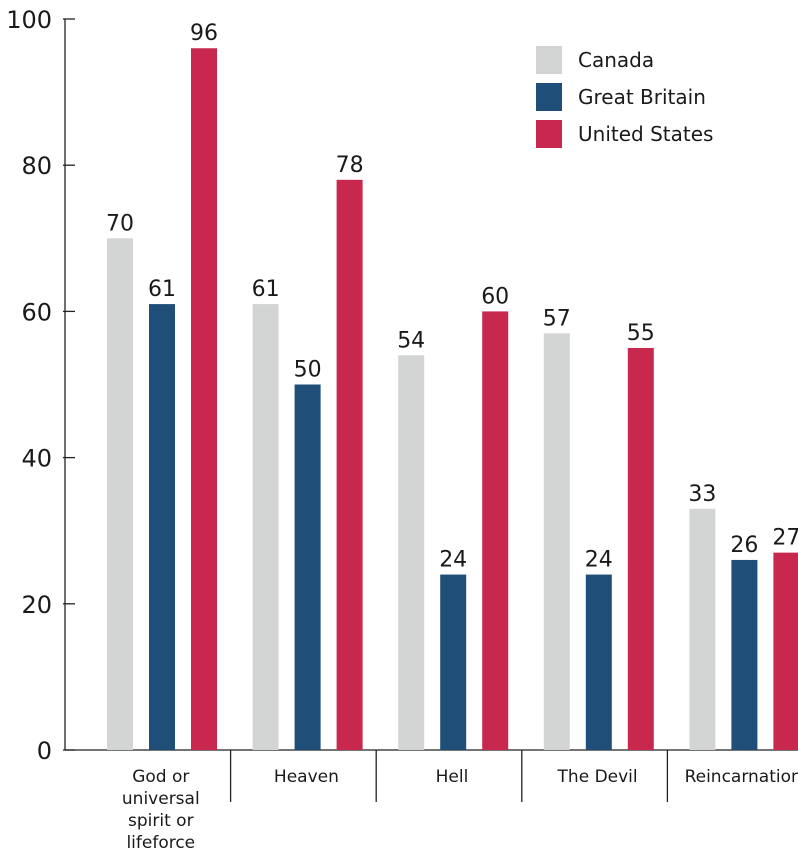 This screenshot has width=798, height=867. I want to click on legend-label: Great Britain, so click(642, 97).